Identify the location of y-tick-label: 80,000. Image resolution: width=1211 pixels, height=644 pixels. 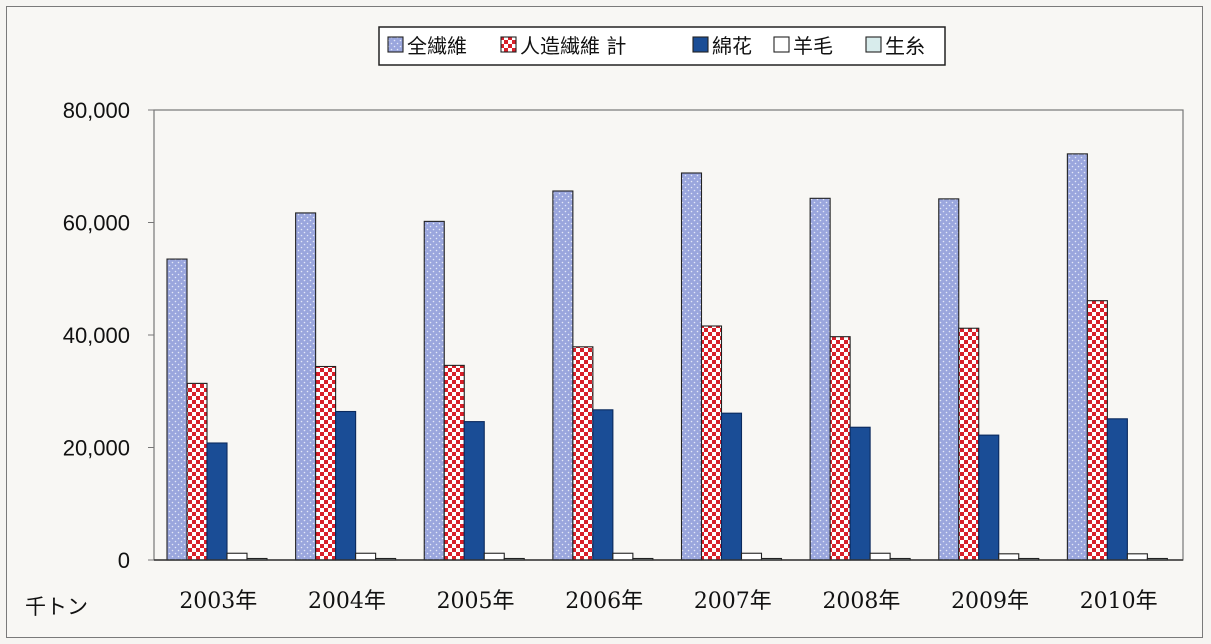
(96, 110).